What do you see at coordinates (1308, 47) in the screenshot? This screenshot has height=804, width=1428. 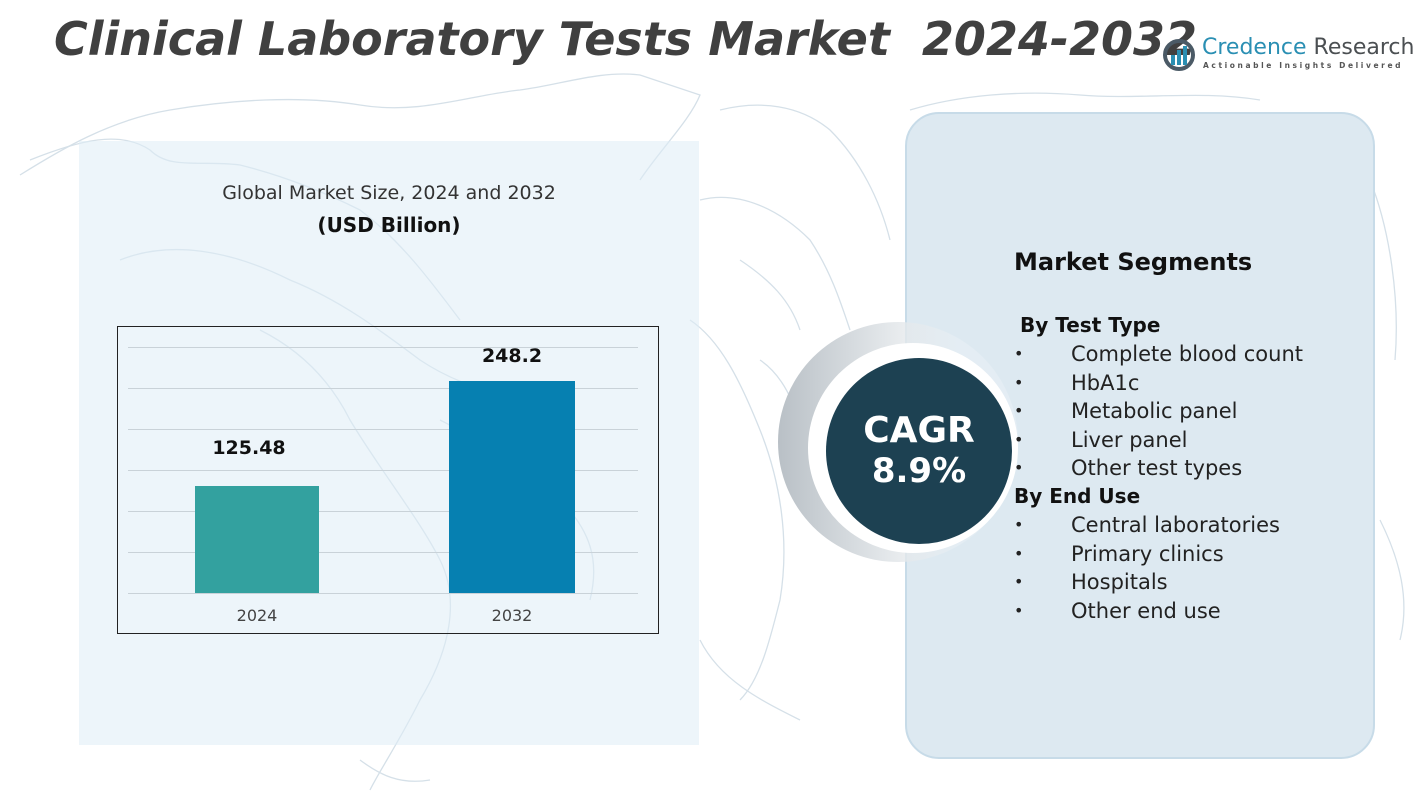 I see `logo-name: Credence Research` at bounding box center [1308, 47].